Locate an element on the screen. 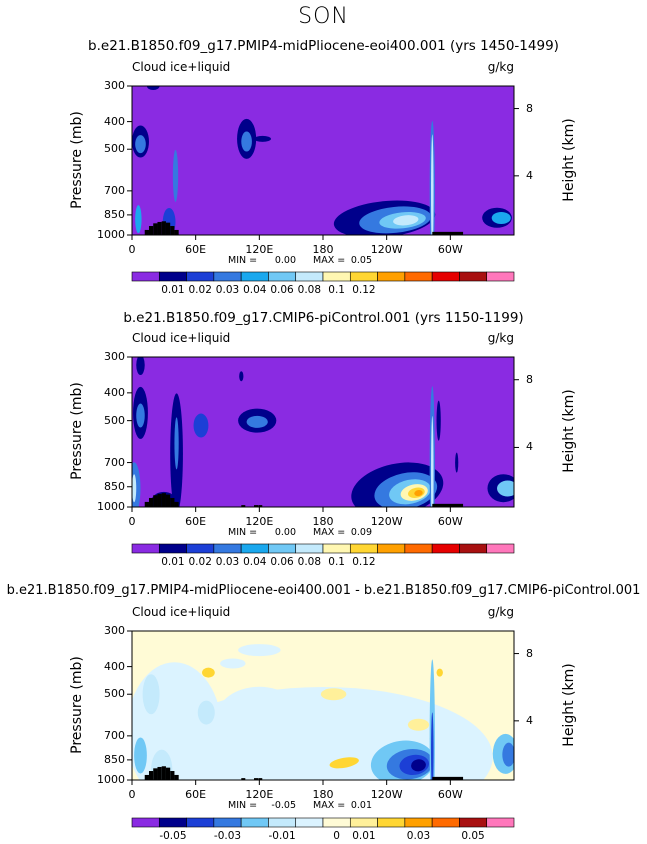  max-label-1: MAX = is located at coordinates (329, 532).